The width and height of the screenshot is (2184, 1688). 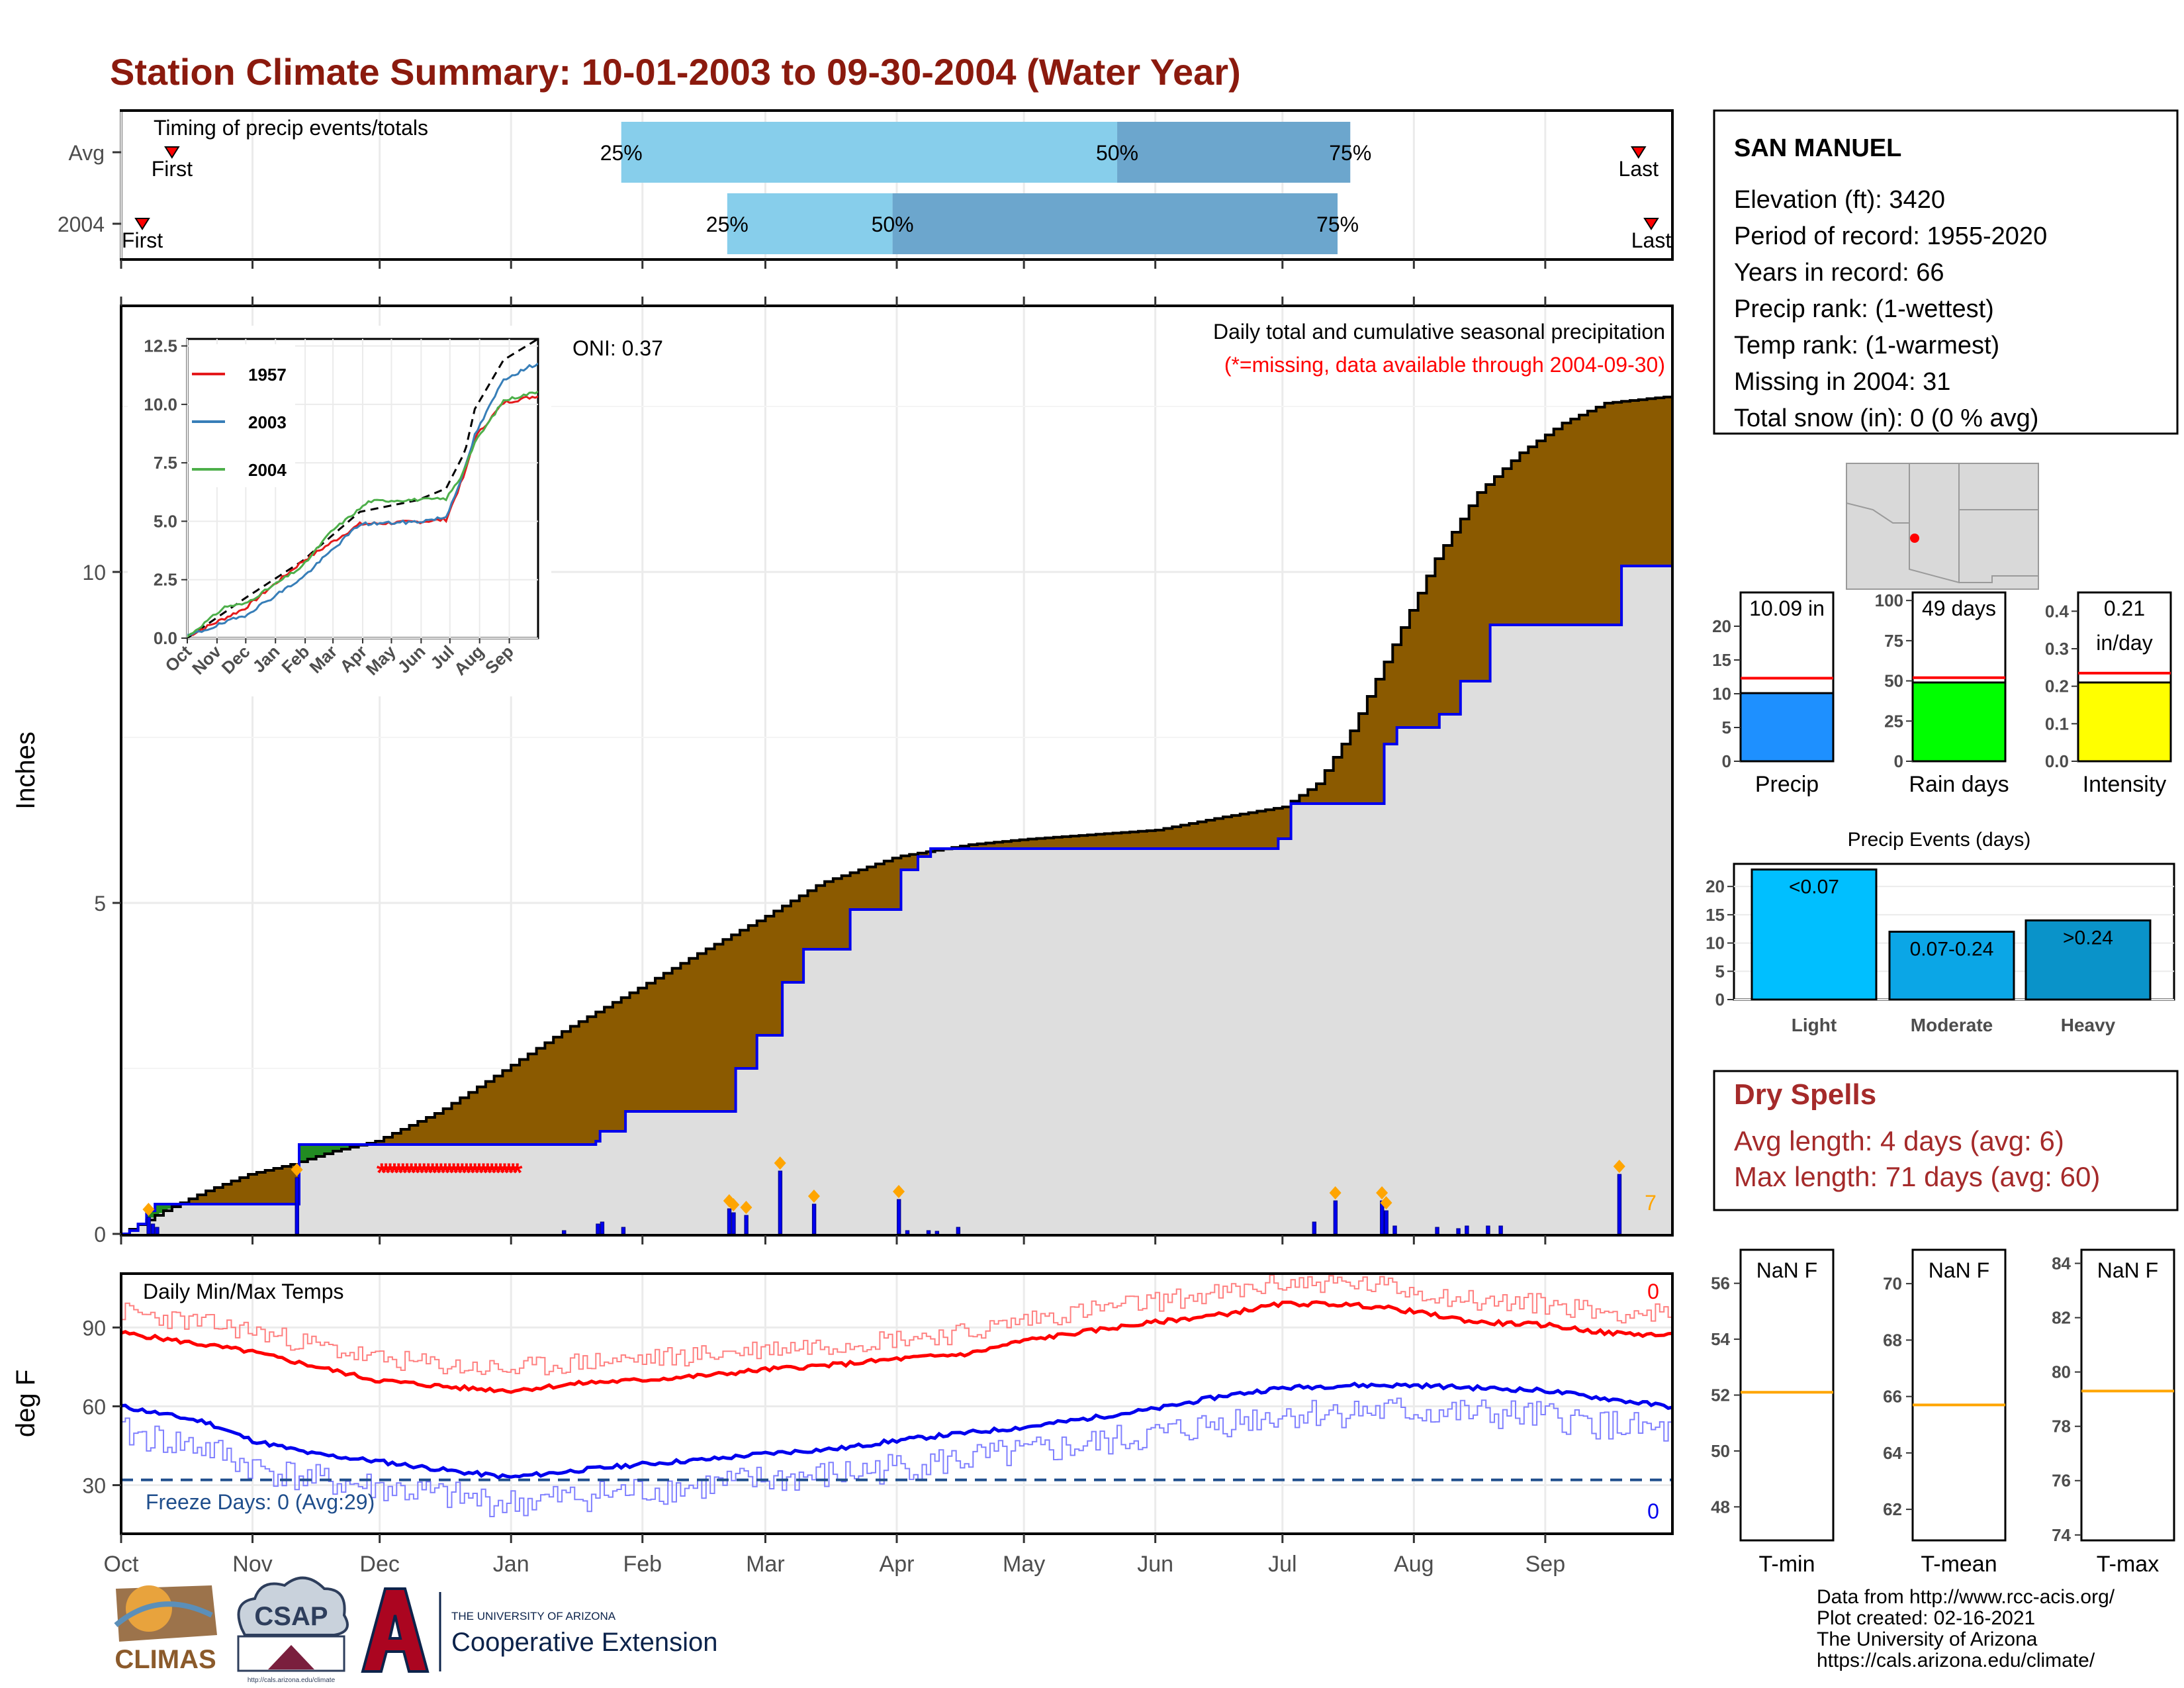 I want to click on temp-box-ytick-label: 68, so click(x=1892, y=1340).